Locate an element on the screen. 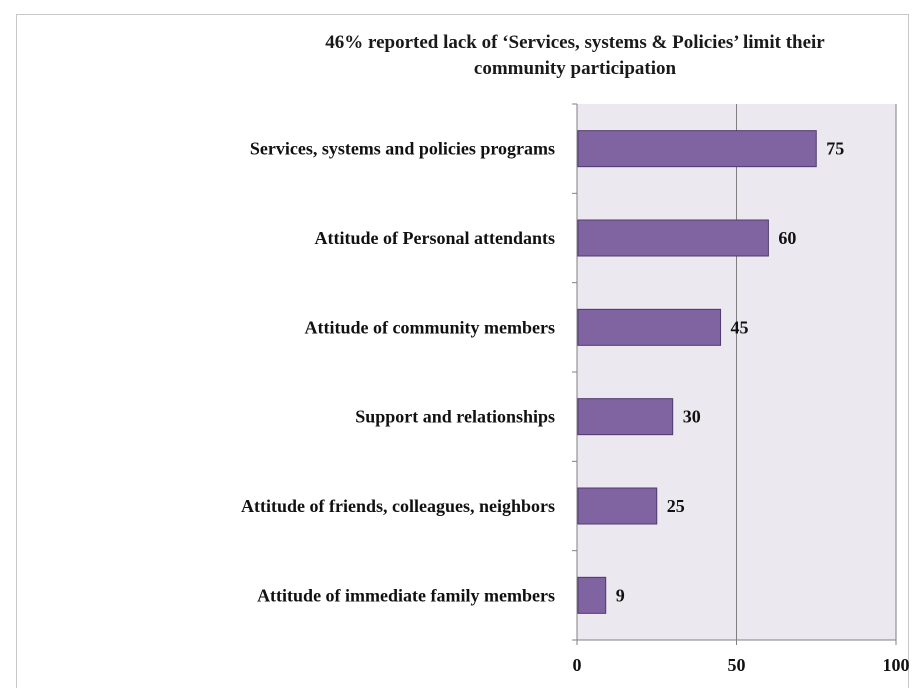 Image resolution: width=912 pixels, height=688 pixels. x-tick-label-2: 100 is located at coordinates (896, 665).